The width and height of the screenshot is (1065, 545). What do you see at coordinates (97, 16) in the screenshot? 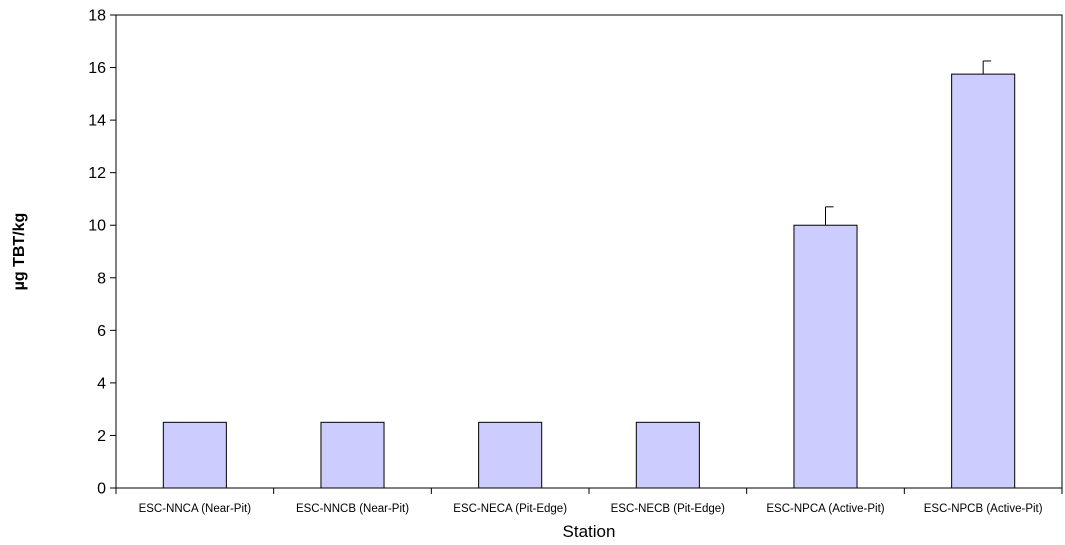
I see `y-tick-label: 18` at bounding box center [97, 16].